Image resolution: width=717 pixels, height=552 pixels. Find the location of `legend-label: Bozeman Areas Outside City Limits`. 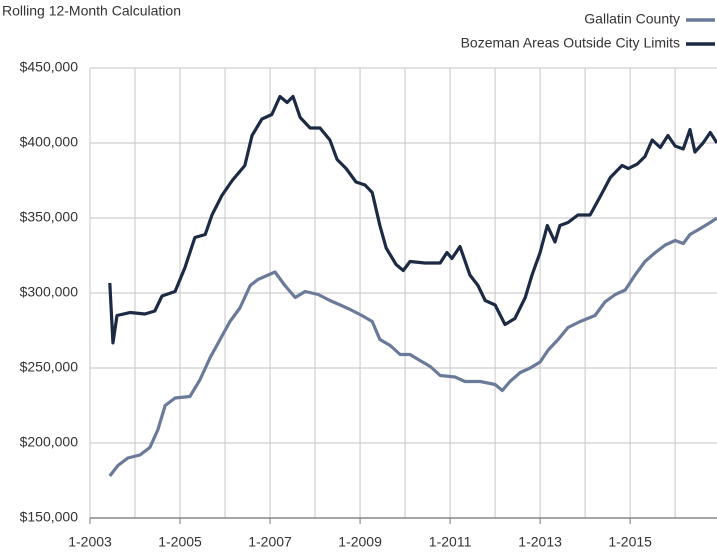

legend-label: Bozeman Areas Outside City Limits is located at coordinates (570, 43).